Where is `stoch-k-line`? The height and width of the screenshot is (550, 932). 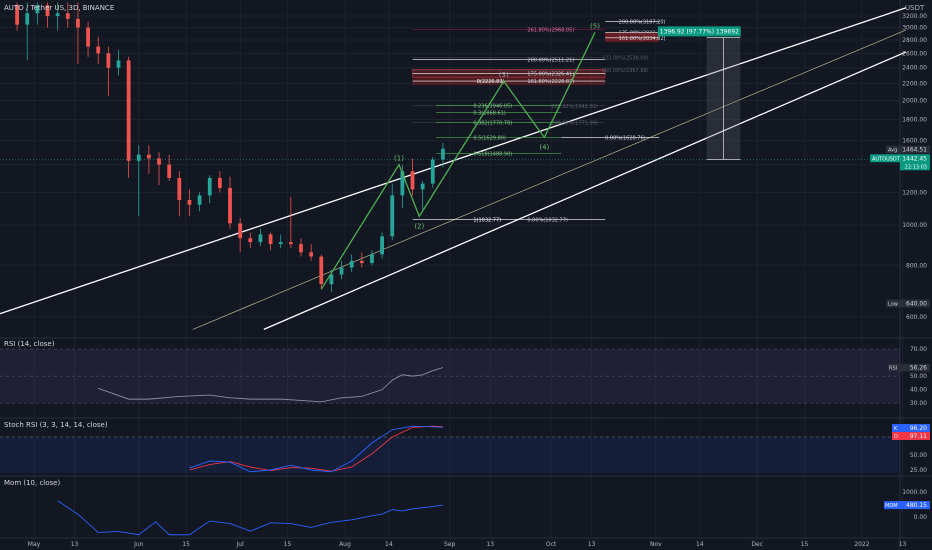 stoch-k-line is located at coordinates (316, 449).